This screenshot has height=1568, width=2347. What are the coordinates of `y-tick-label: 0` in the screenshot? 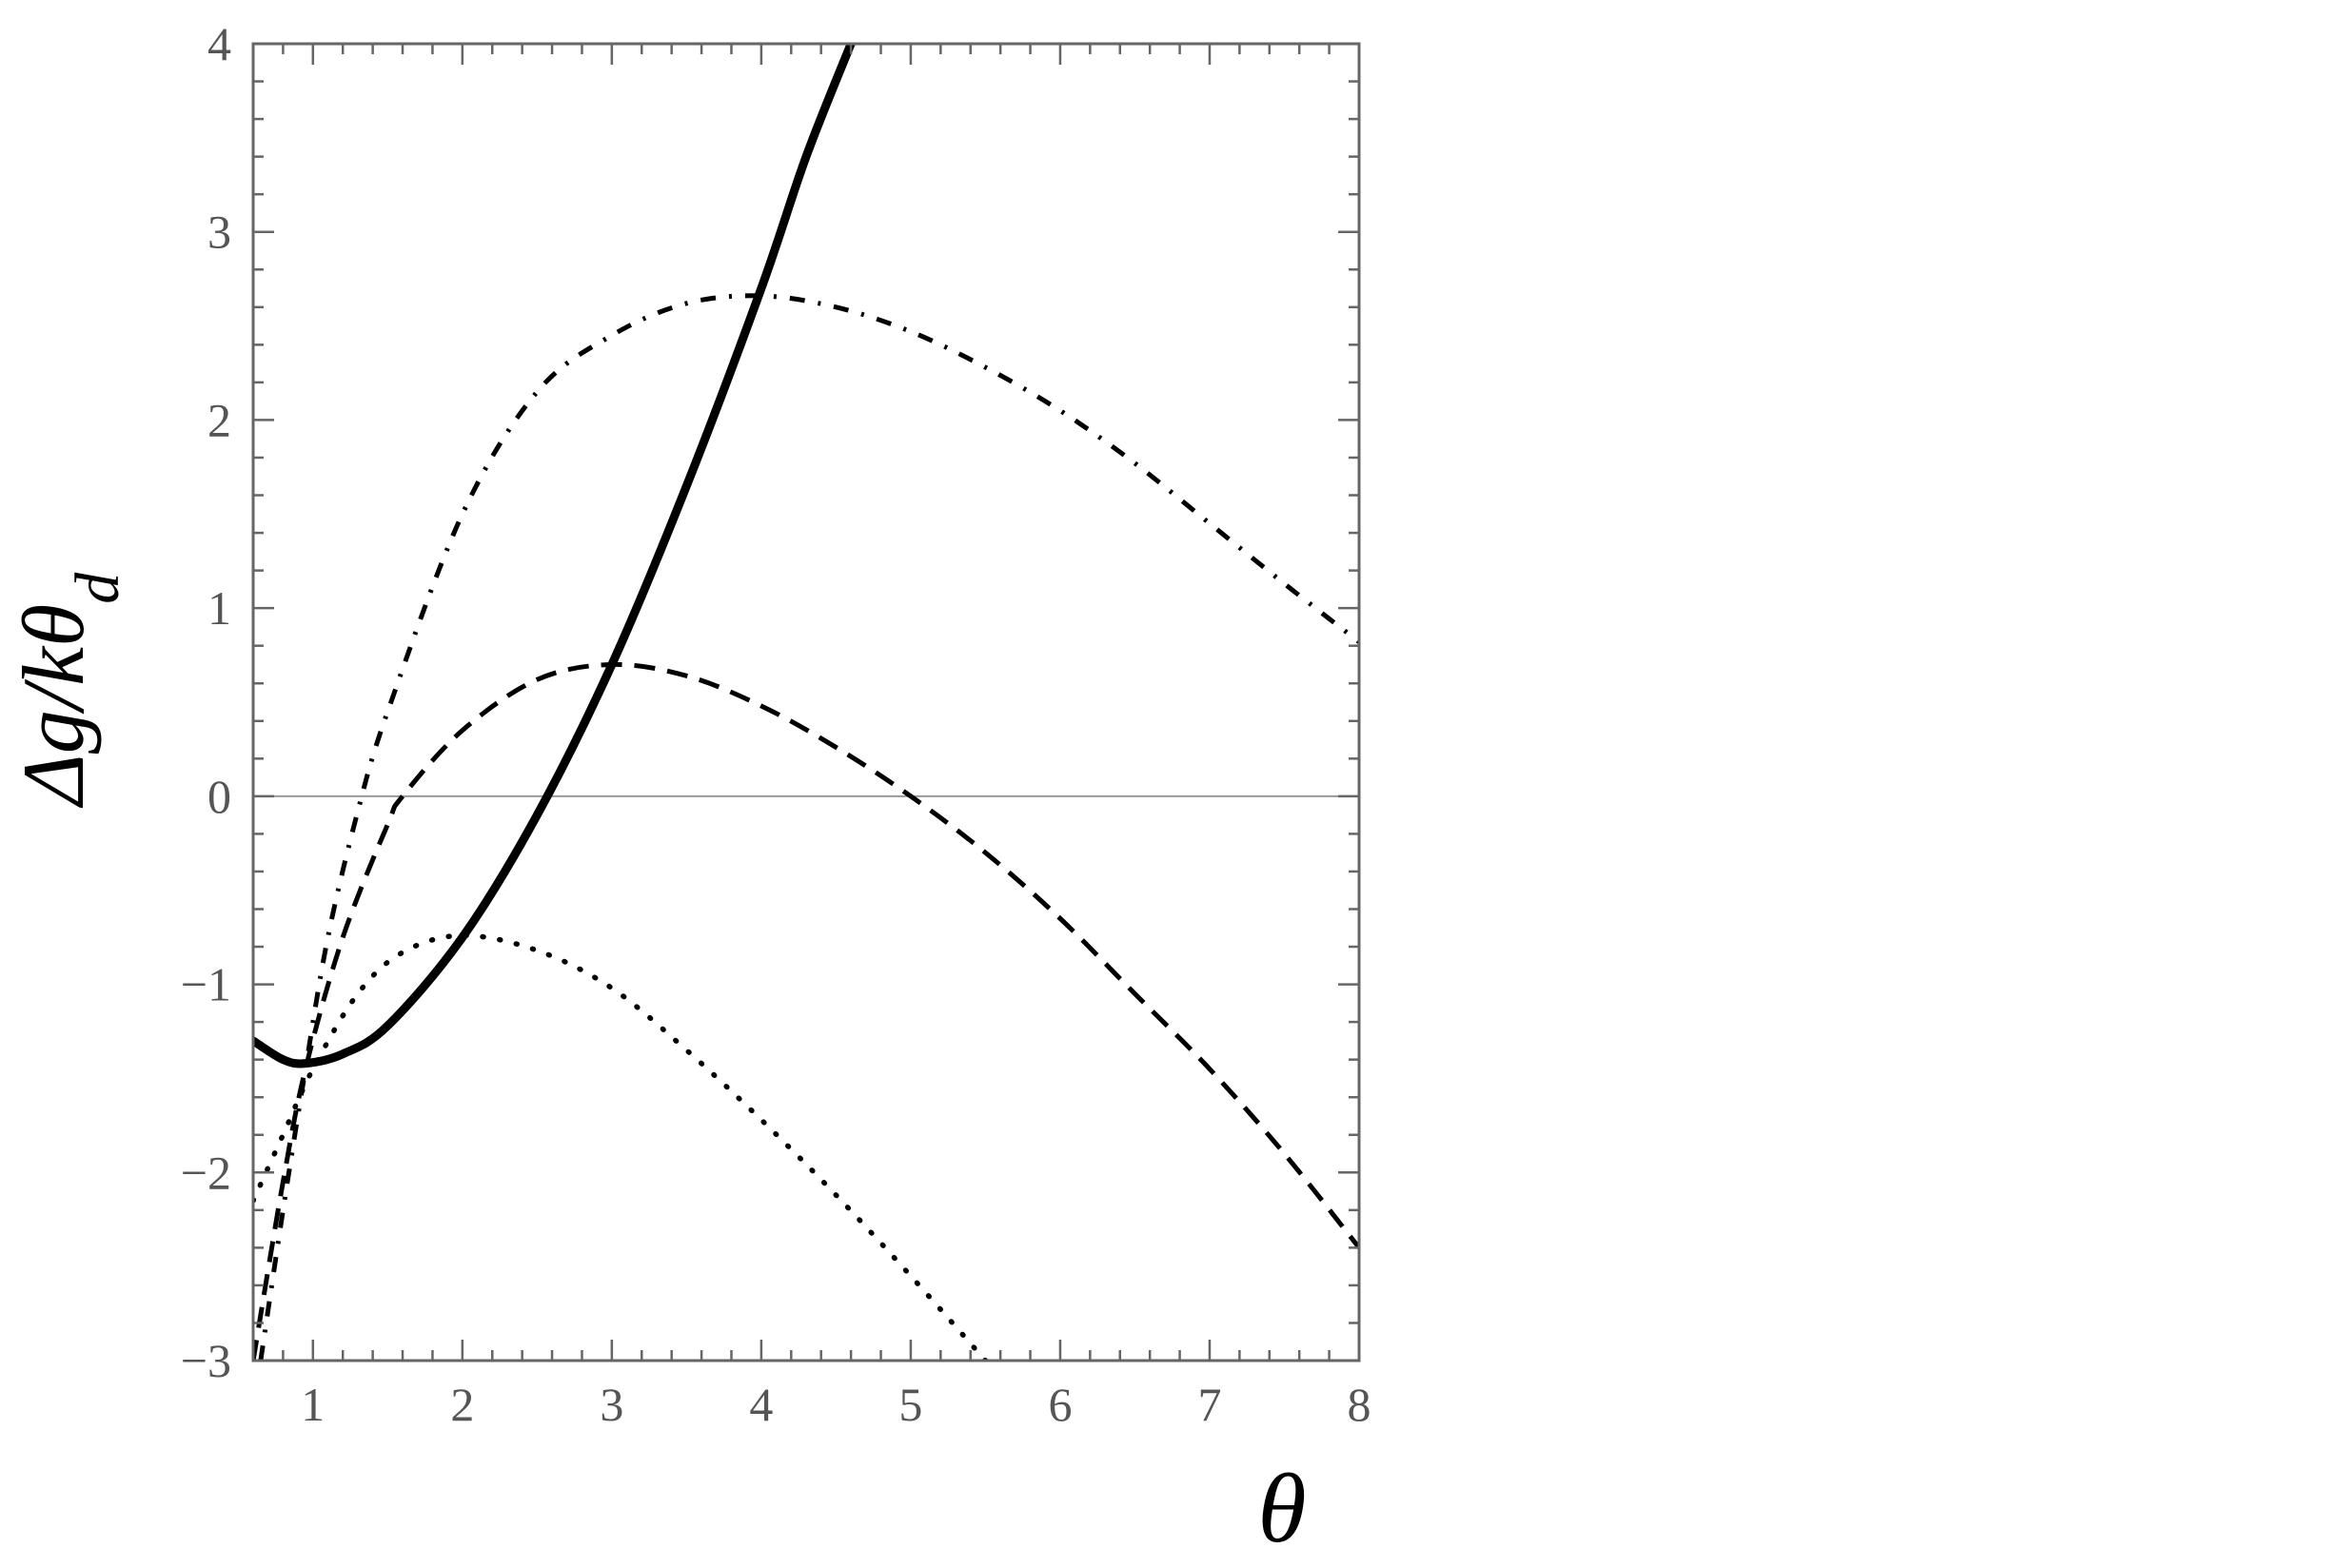 It's located at (219, 796).